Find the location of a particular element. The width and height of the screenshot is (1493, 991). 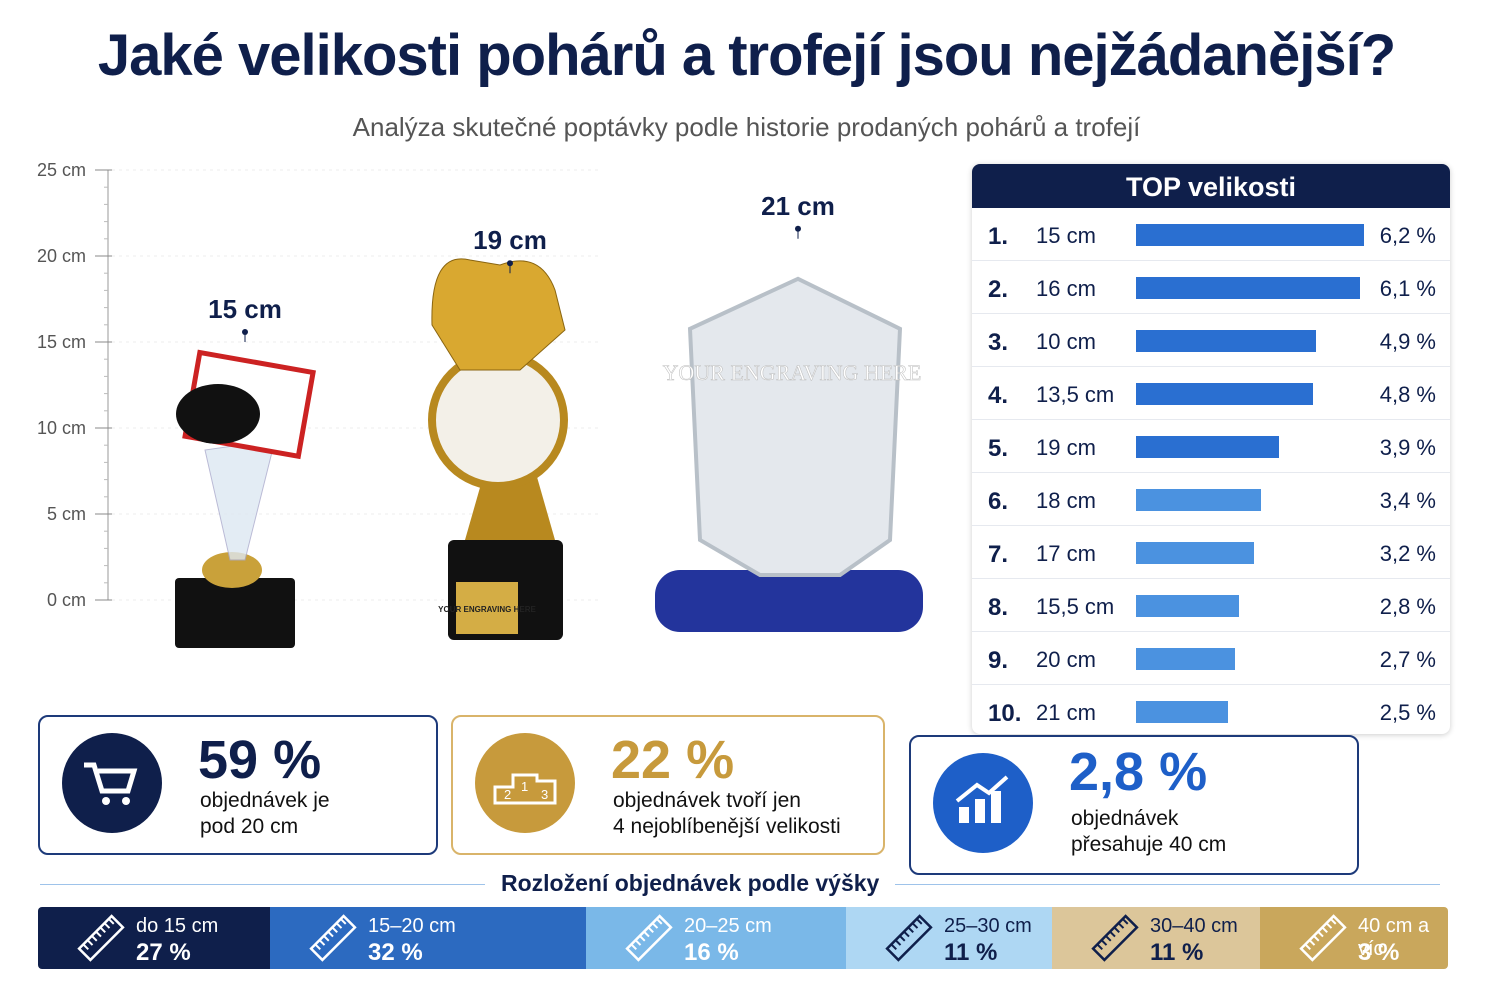

segment: 20–25 cm 16 % is located at coordinates (716, 938).